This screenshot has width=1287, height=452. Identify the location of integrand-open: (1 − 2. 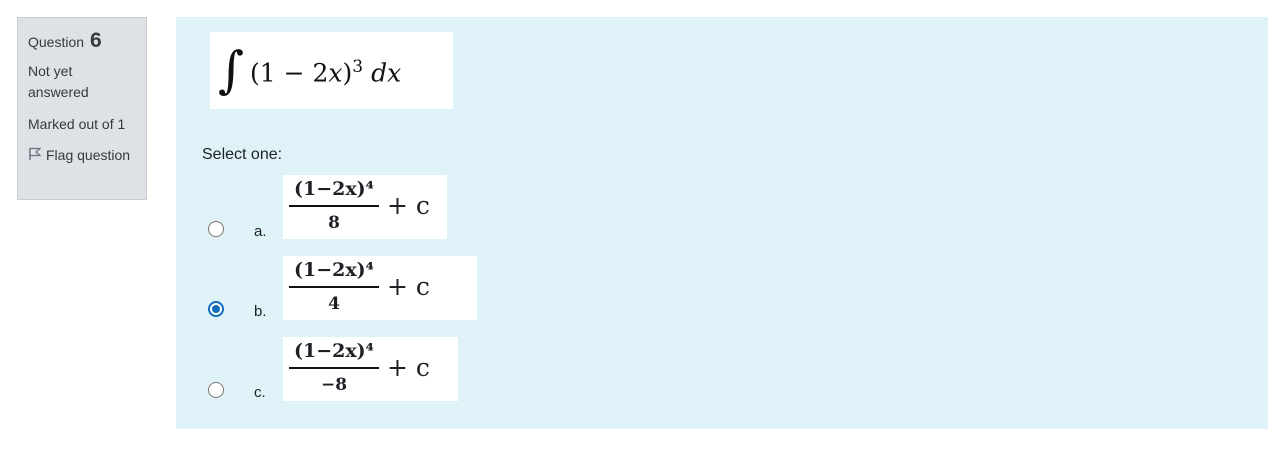
(289, 73).